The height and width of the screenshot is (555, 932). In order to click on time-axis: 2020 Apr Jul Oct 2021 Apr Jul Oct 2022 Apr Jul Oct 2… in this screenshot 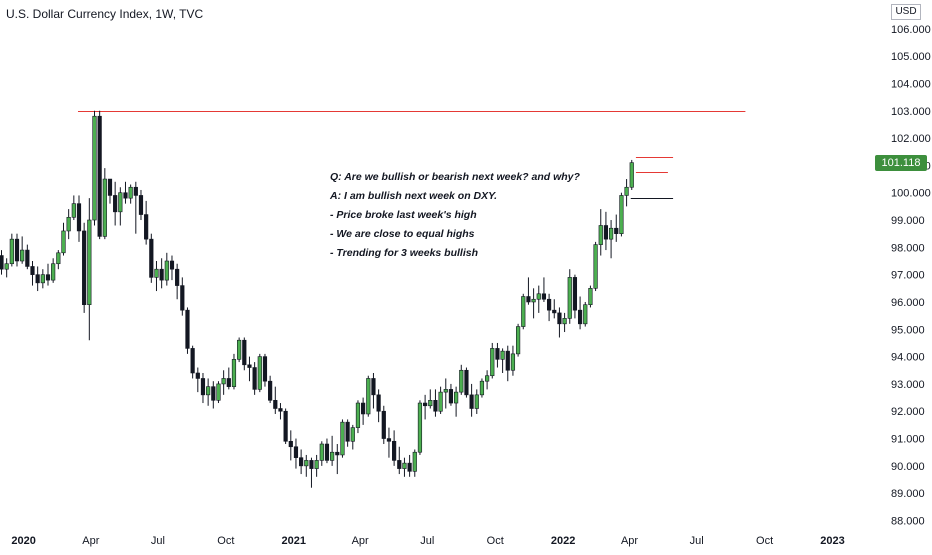, I will do `click(427, 541)`.